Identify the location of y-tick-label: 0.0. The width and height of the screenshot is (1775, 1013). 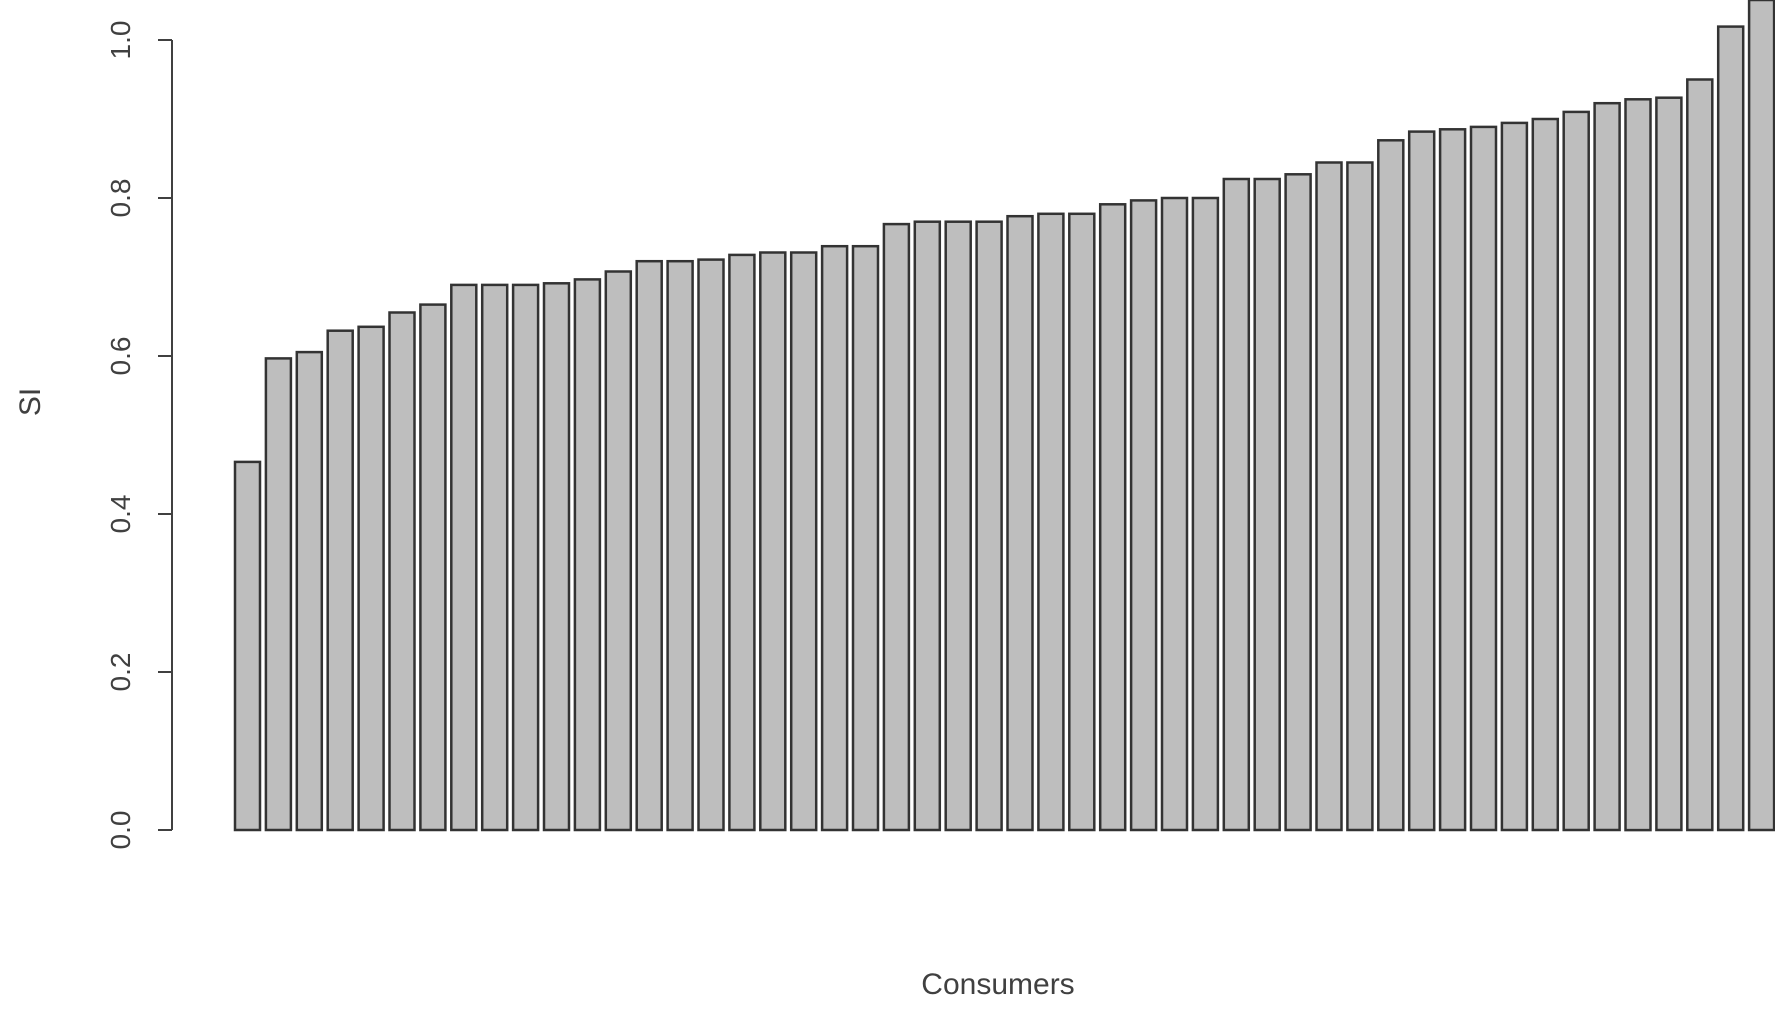
(120, 830).